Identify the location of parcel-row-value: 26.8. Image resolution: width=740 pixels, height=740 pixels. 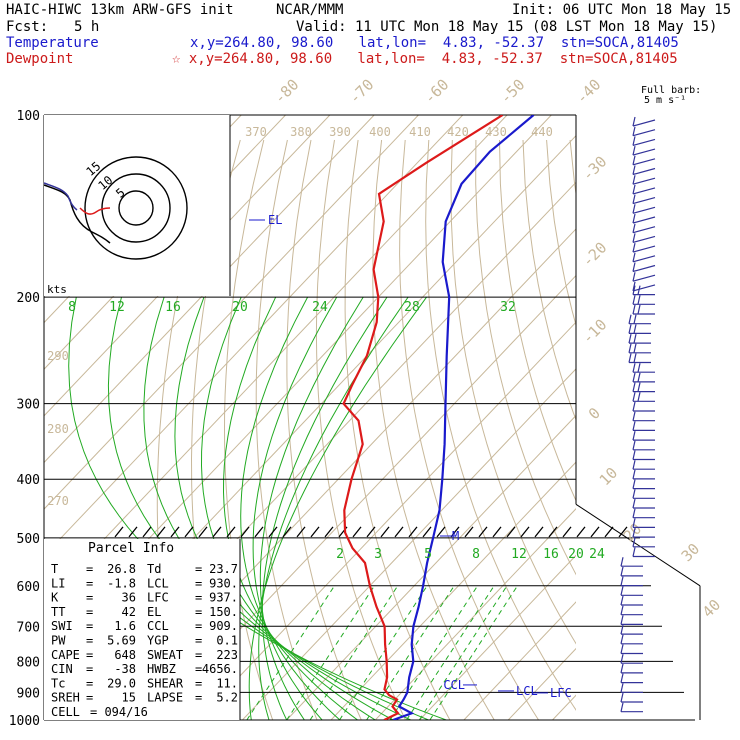
(121, 569).